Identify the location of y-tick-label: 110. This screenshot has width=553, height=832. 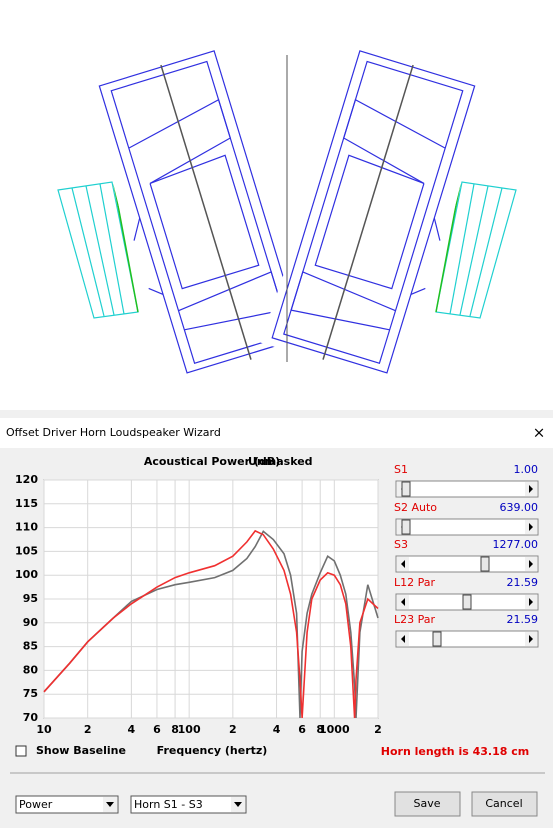
(26, 527).